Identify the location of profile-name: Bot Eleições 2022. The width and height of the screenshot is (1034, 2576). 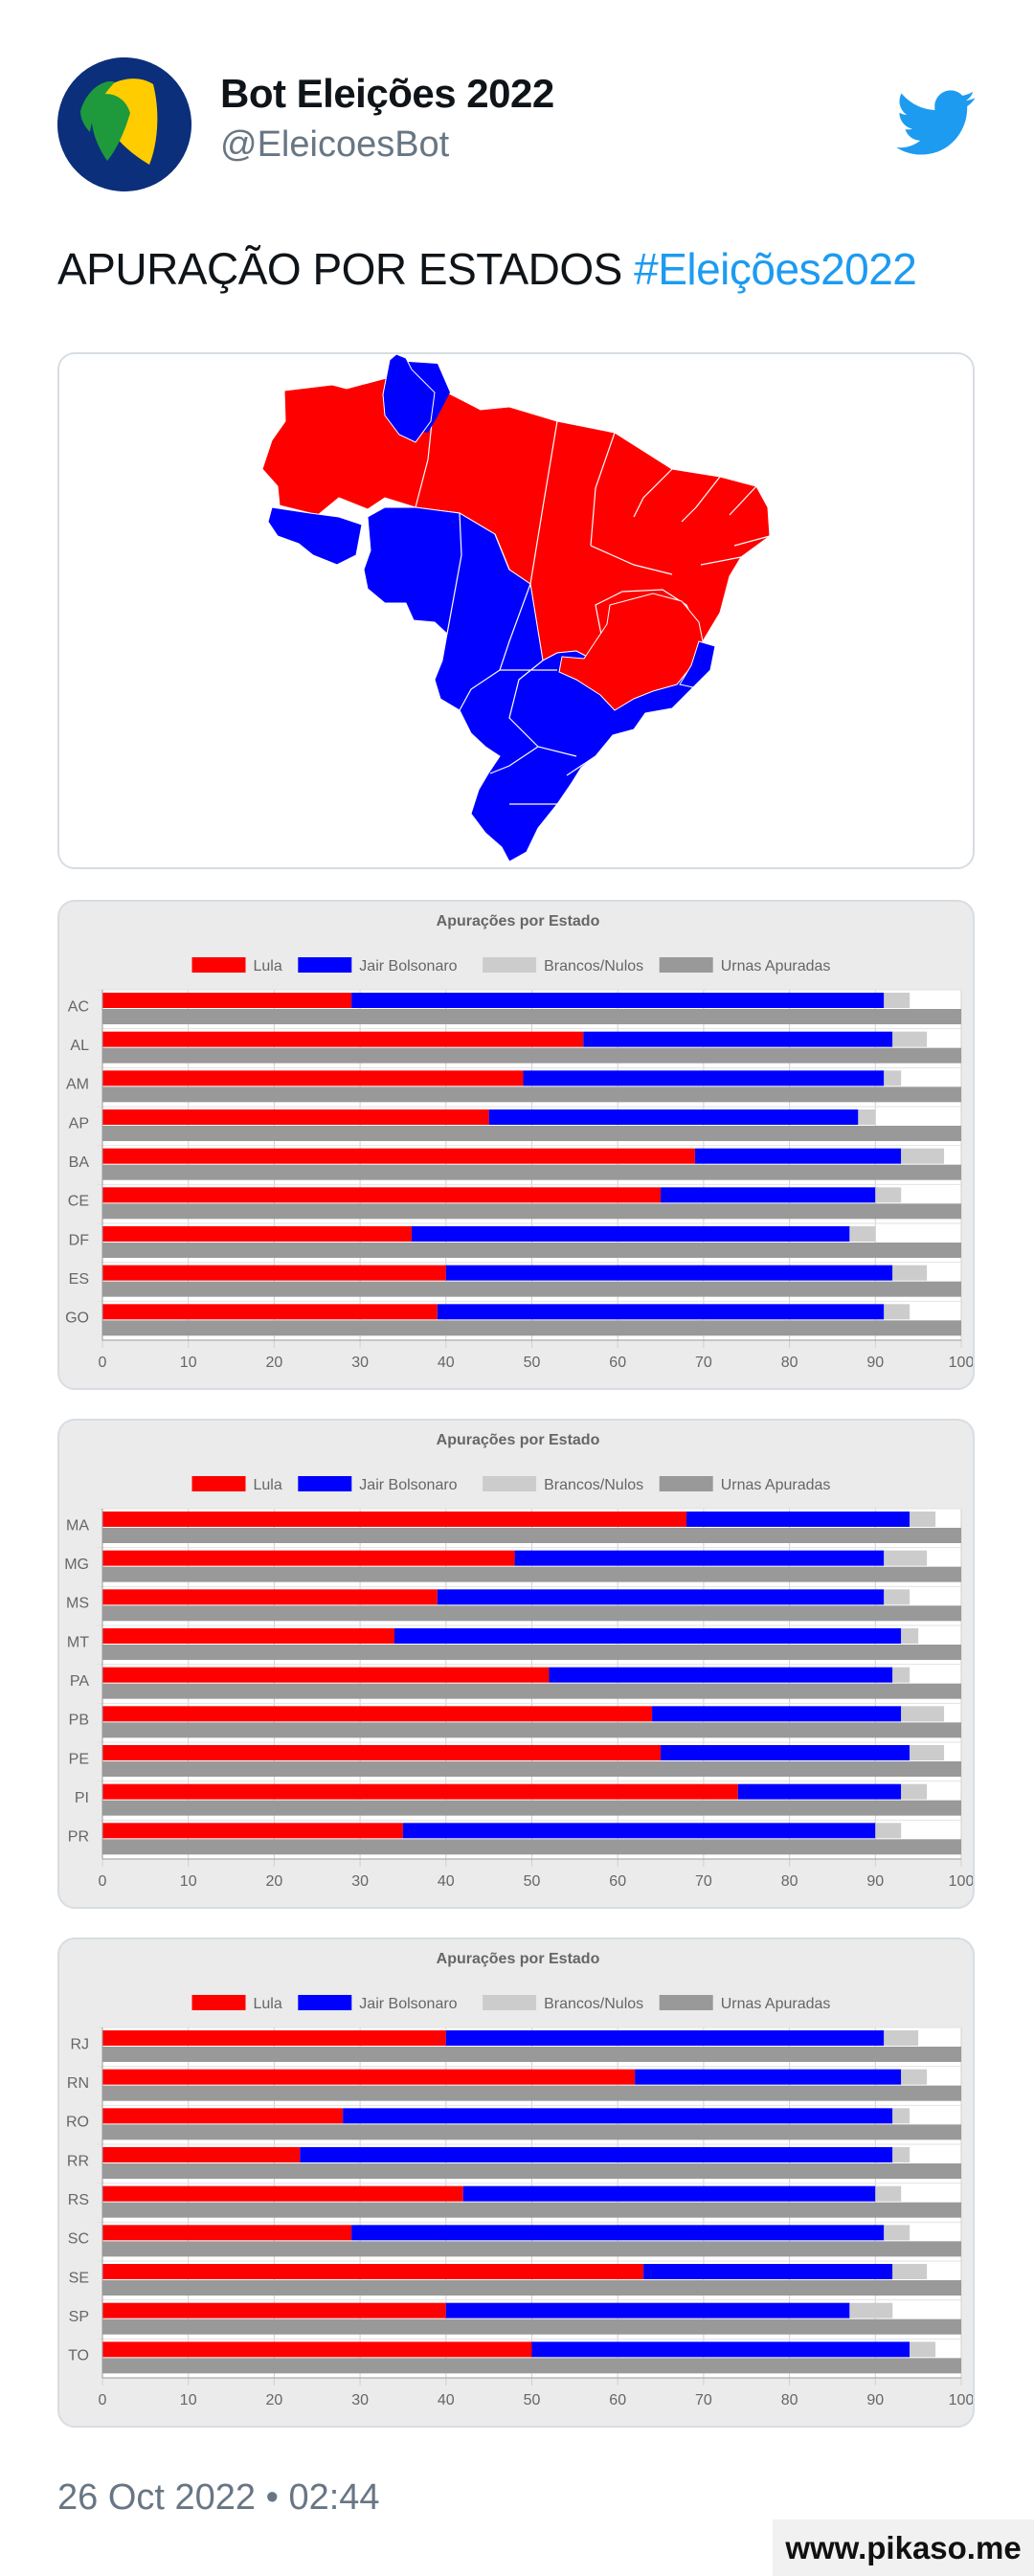
(387, 94).